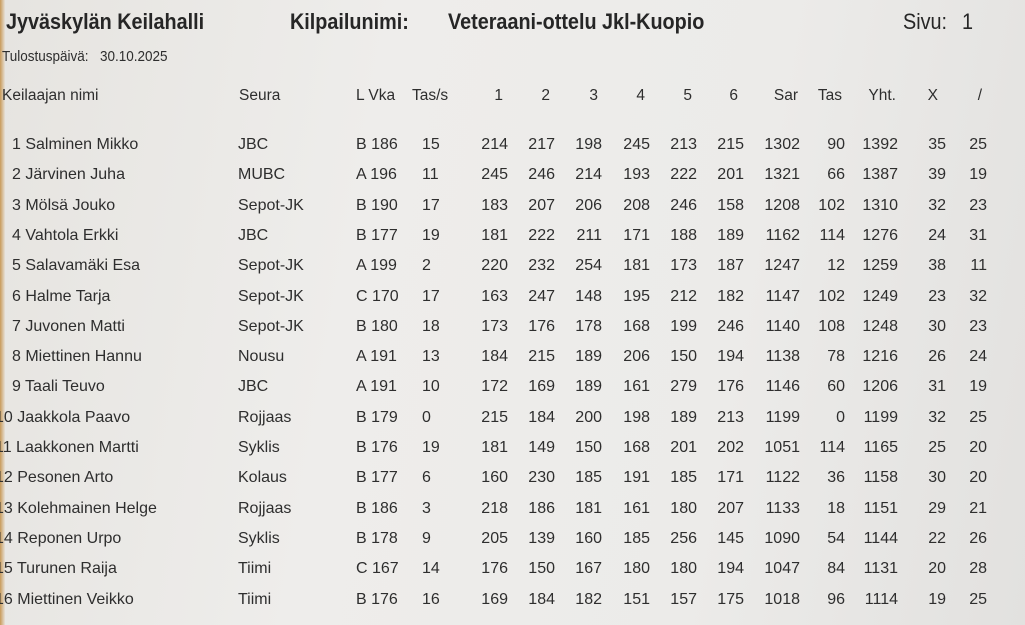 This screenshot has height=625, width=1025. I want to click on table-cell: 1 Salminen Mikko, so click(75, 144).